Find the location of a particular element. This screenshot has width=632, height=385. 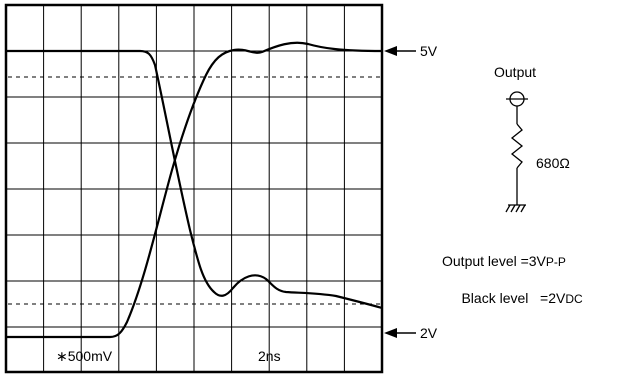

resistor-icon is located at coordinates (517, 146).